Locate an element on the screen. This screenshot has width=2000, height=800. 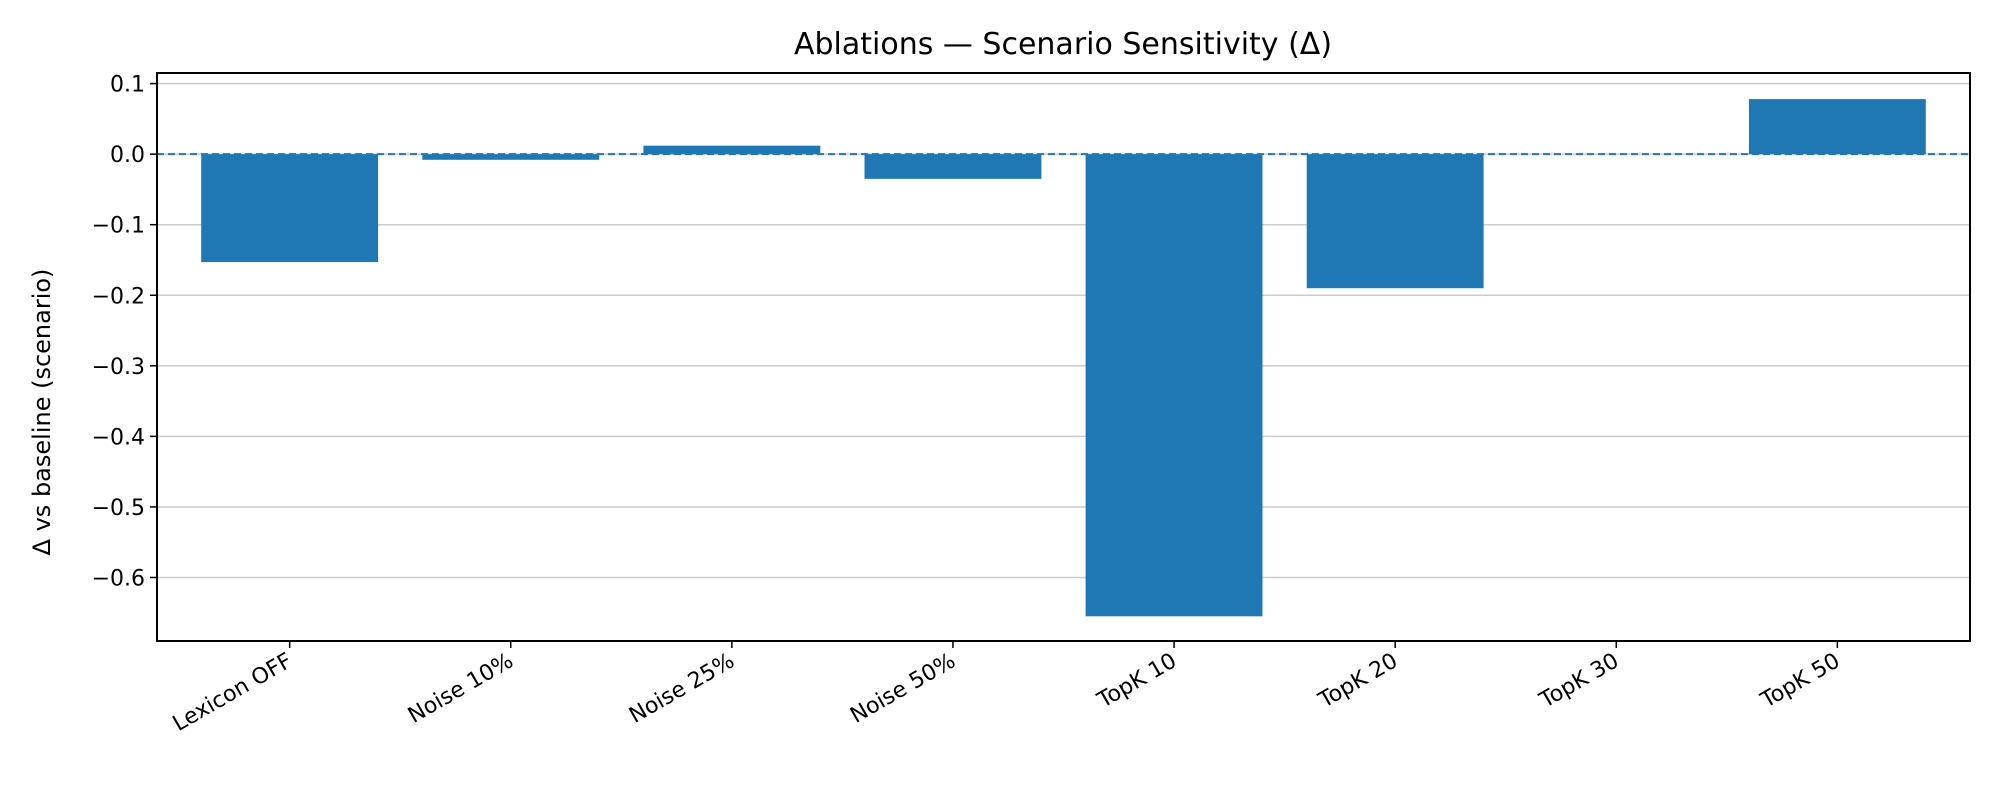
y-axis-label: Δ vs baseline (scenario) is located at coordinates (42, 412).